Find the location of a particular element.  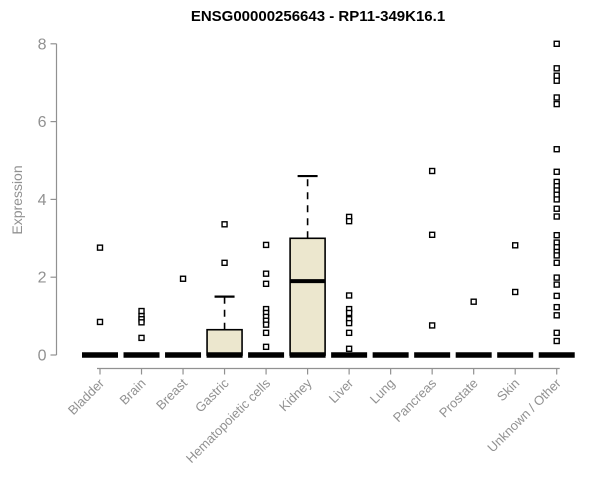

category-label: Liver is located at coordinates (341, 390).